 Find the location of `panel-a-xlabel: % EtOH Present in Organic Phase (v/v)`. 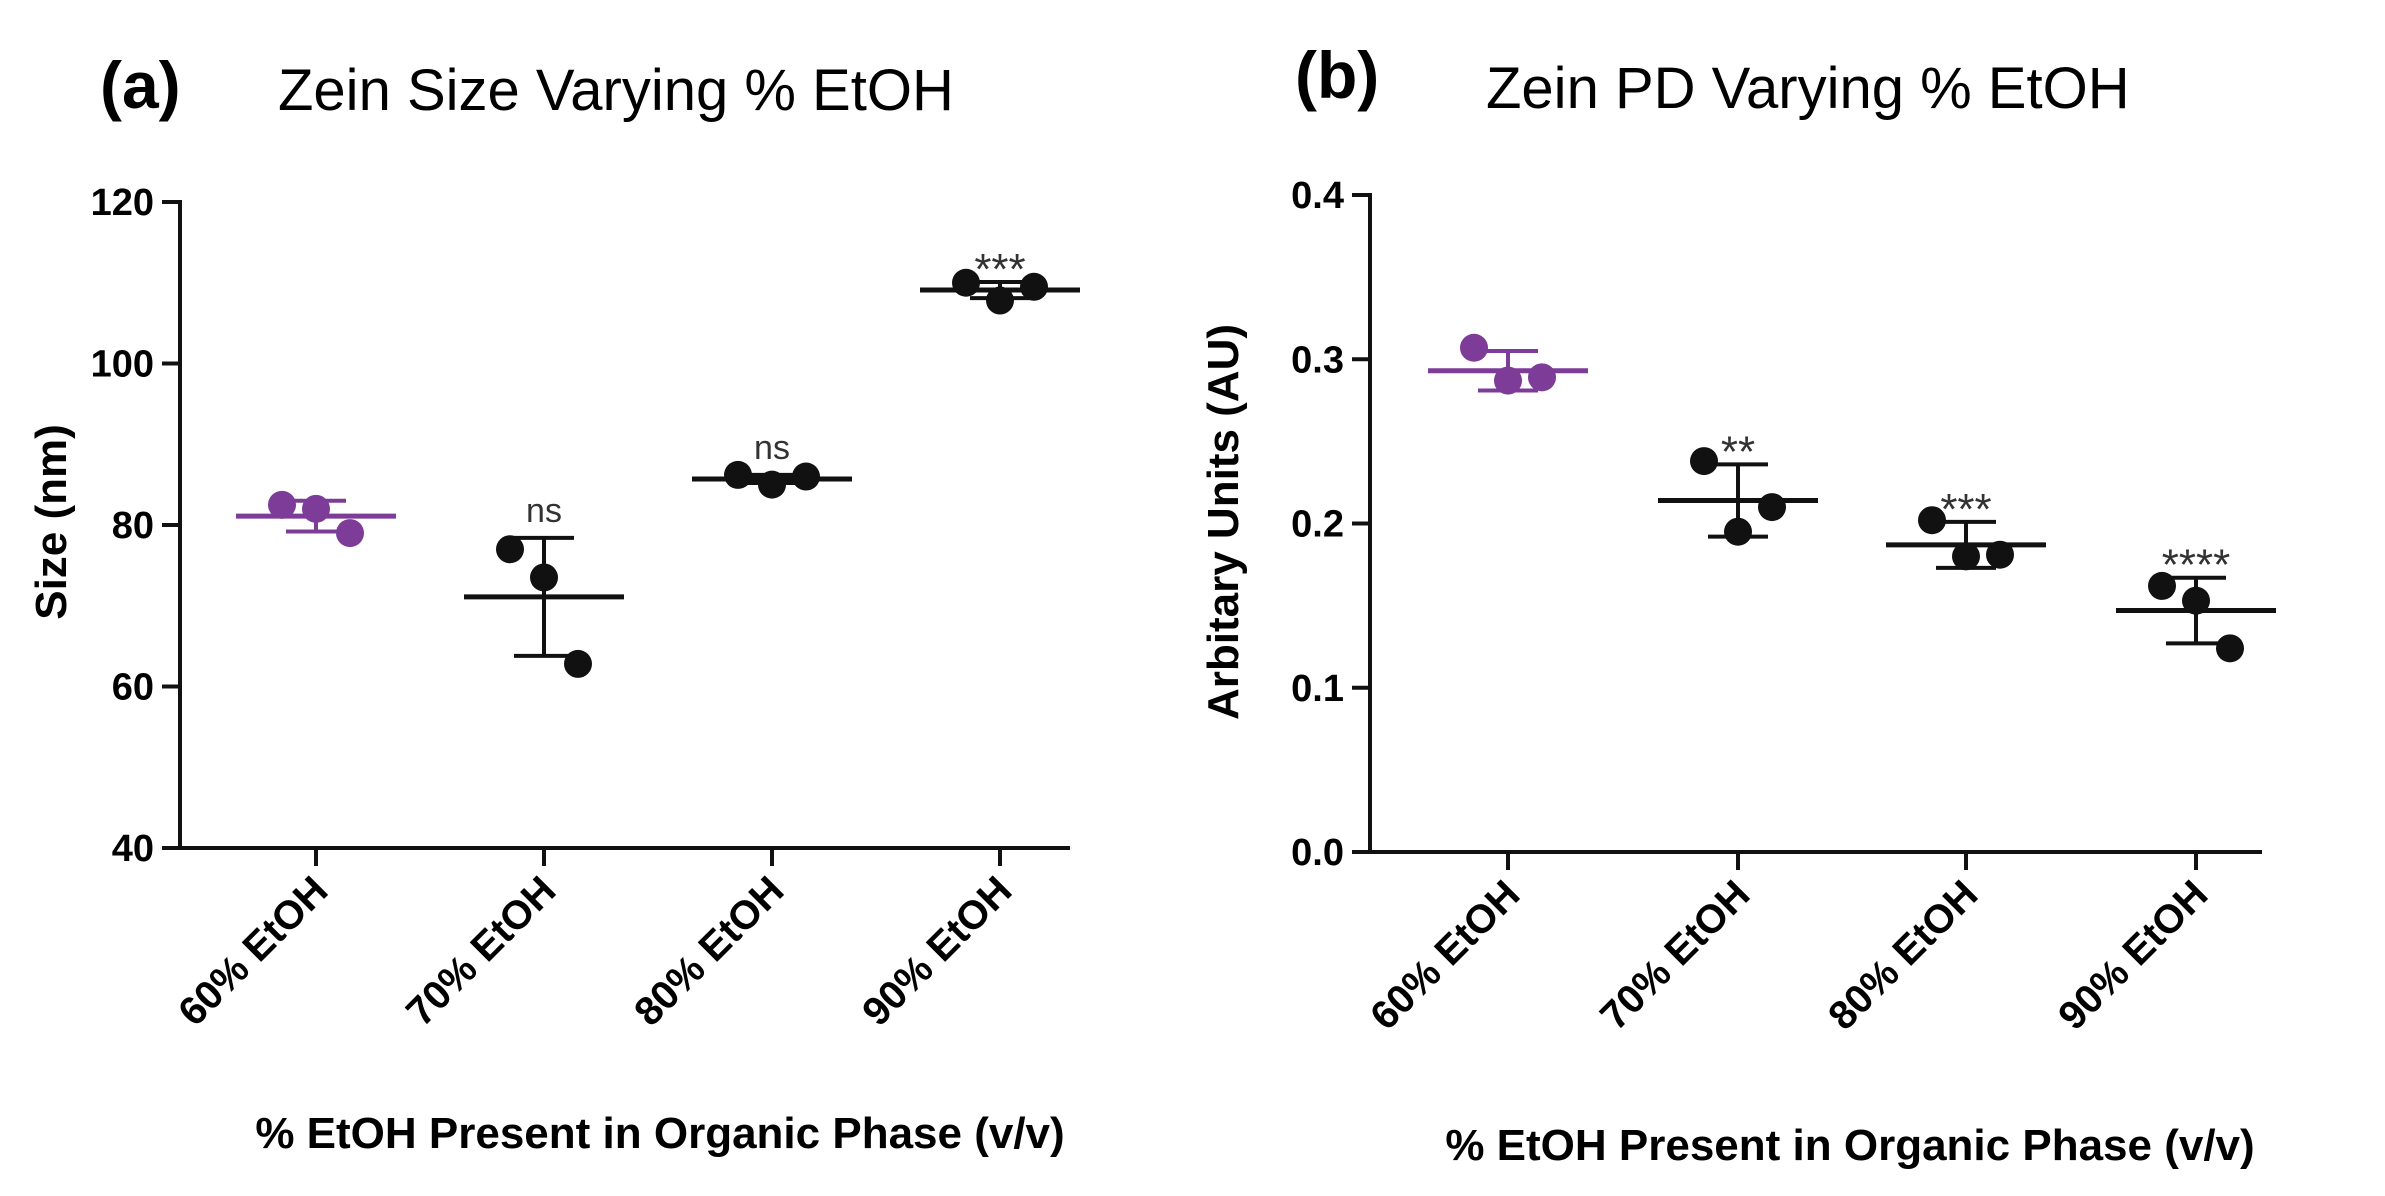

panel-a-xlabel: % EtOH Present in Organic Phase (v/v) is located at coordinates (659, 1133).